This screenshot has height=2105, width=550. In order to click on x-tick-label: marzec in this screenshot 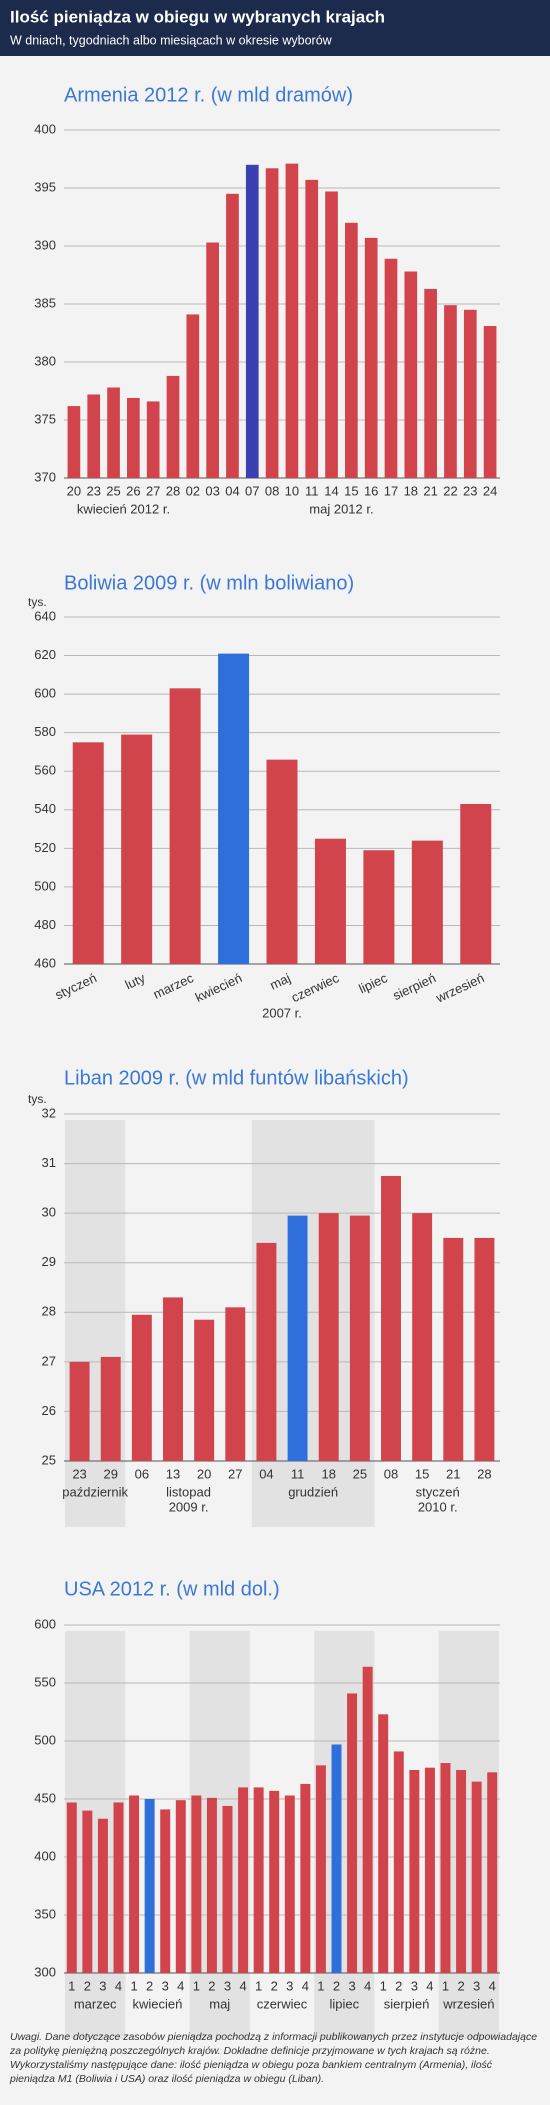, I will do `click(173, 986)`.